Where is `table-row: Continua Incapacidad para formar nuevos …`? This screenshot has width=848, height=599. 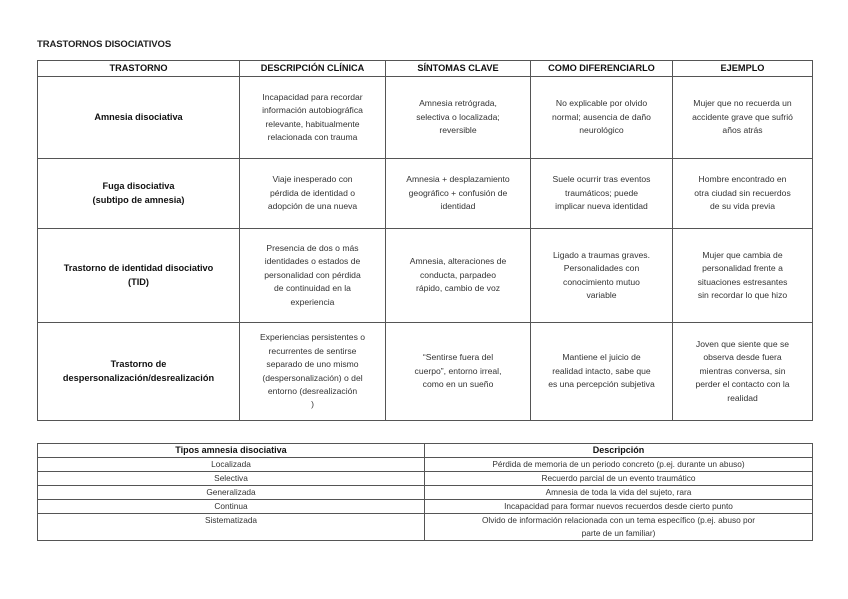 table-row: Continua Incapacidad para formar nuevos … is located at coordinates (425, 506).